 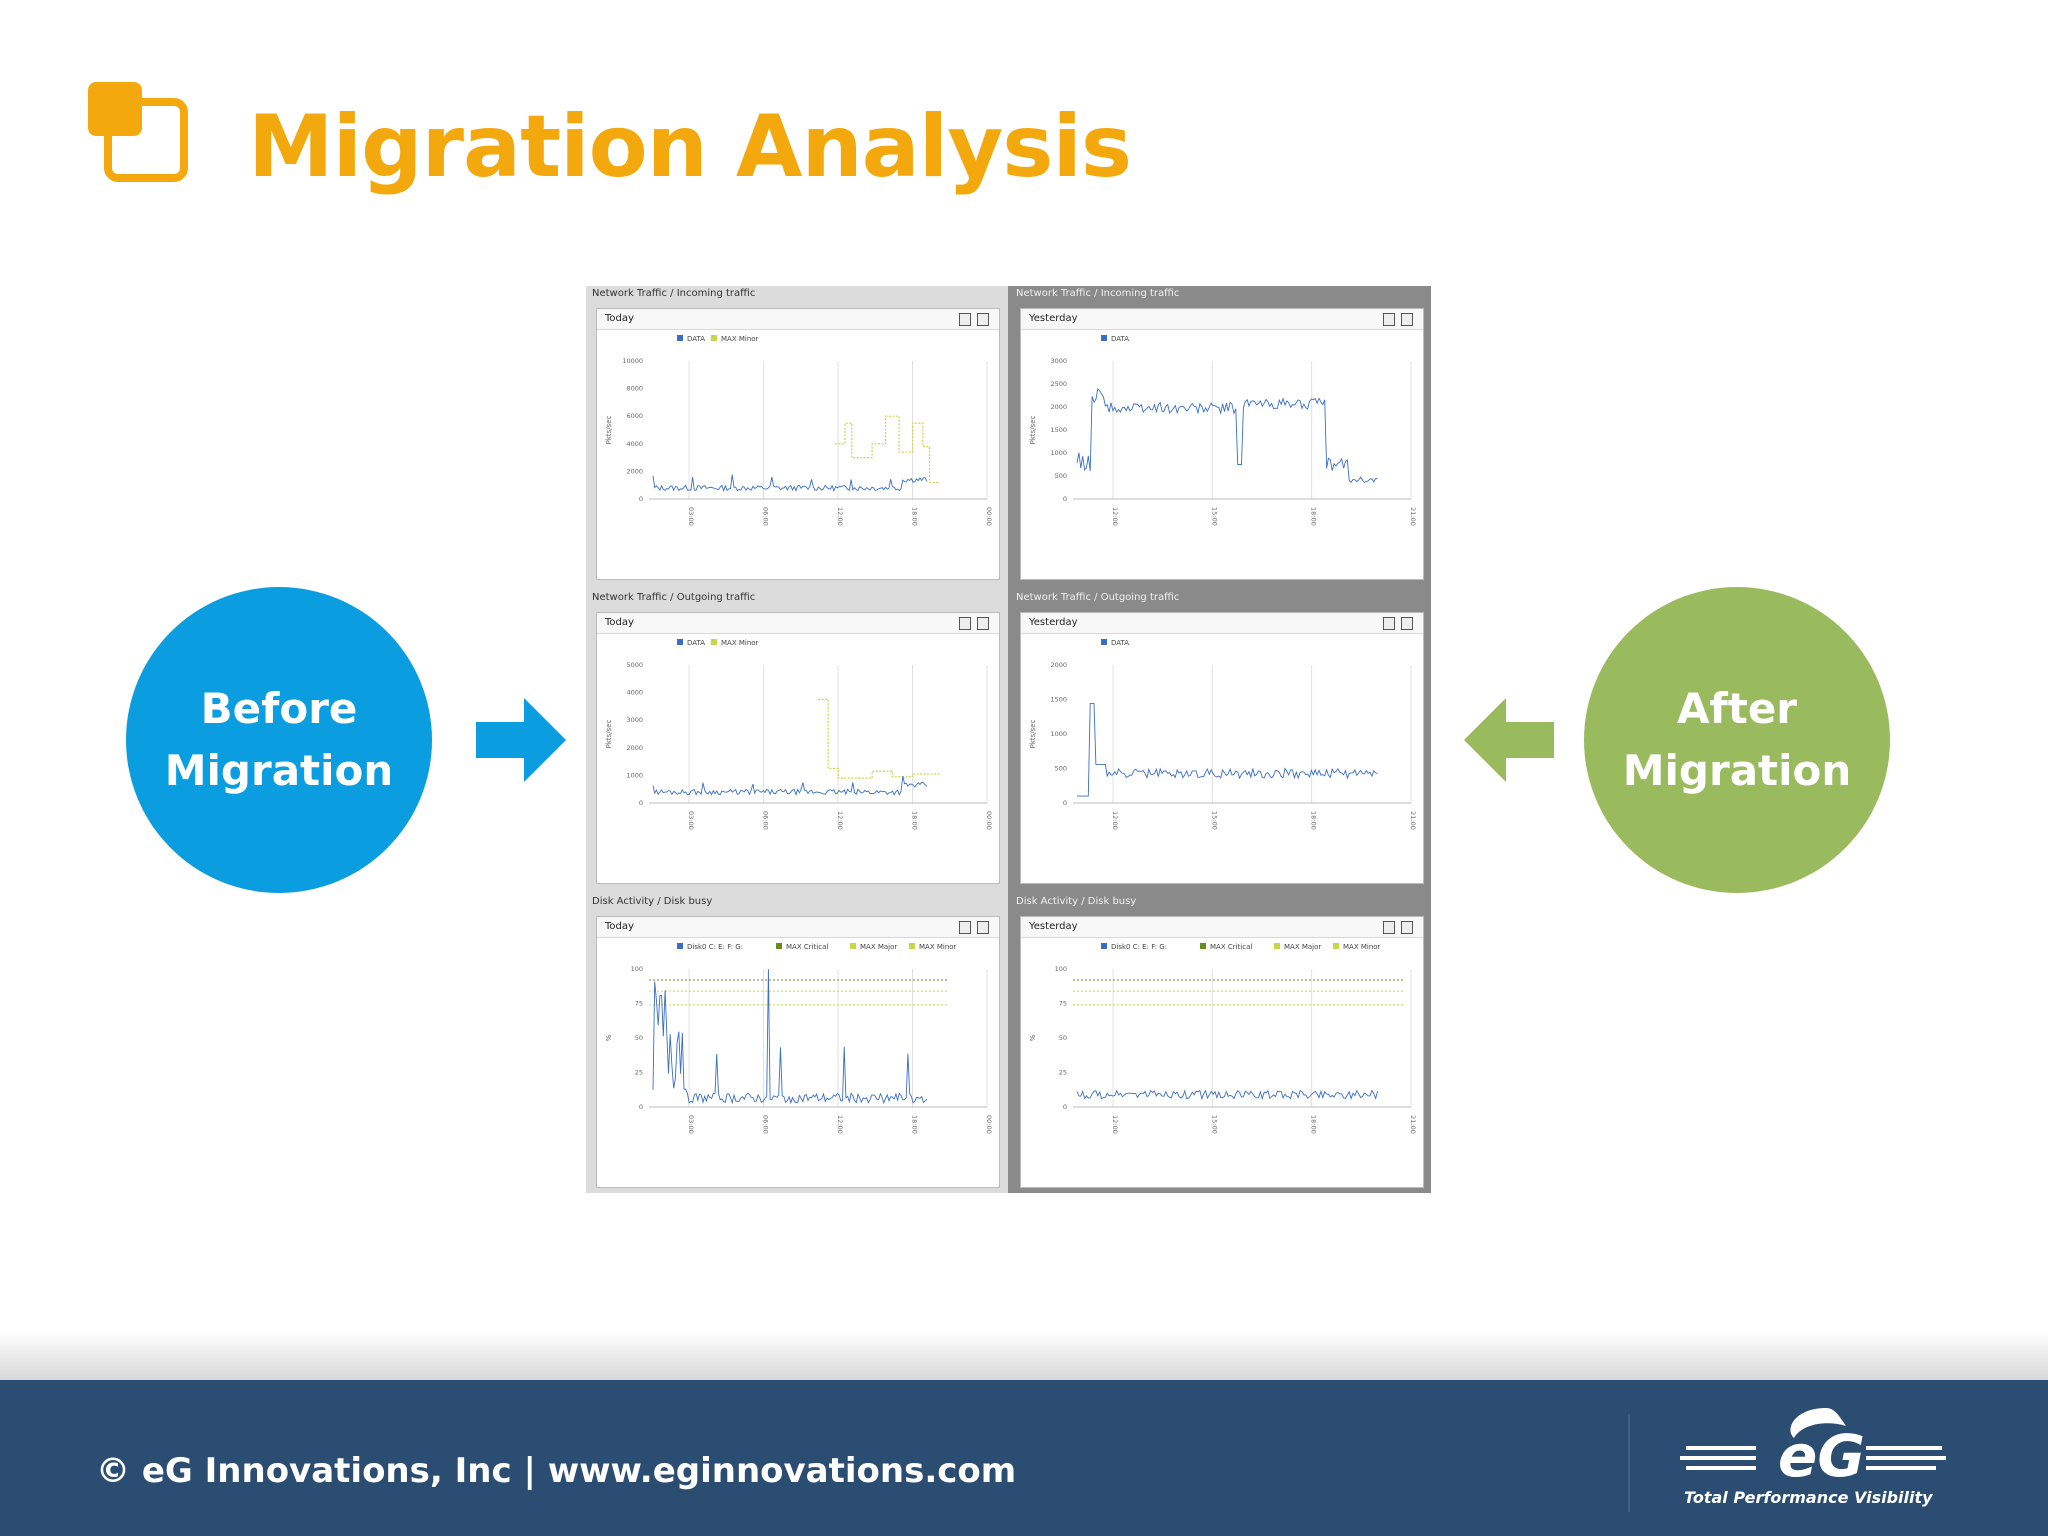 I want to click on footer-divider, so click(x=1629, y=1463).